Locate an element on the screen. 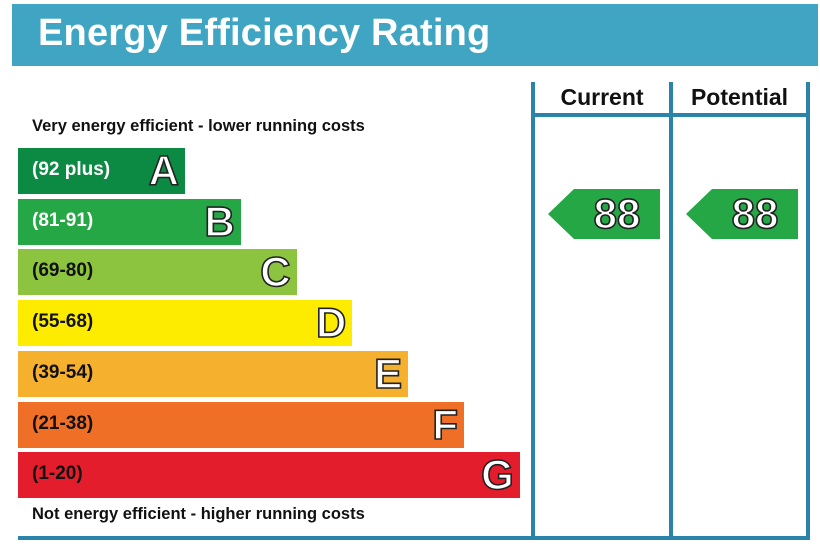 This screenshot has width=820, height=547. band-a: (92 plus) A is located at coordinates (101, 171).